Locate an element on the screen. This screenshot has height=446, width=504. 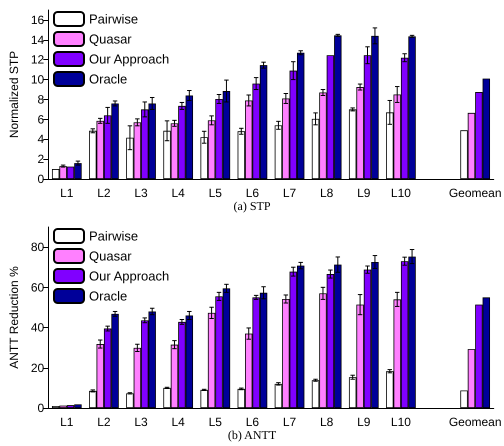
y-tick-label: 16 is located at coordinates (37, 19).